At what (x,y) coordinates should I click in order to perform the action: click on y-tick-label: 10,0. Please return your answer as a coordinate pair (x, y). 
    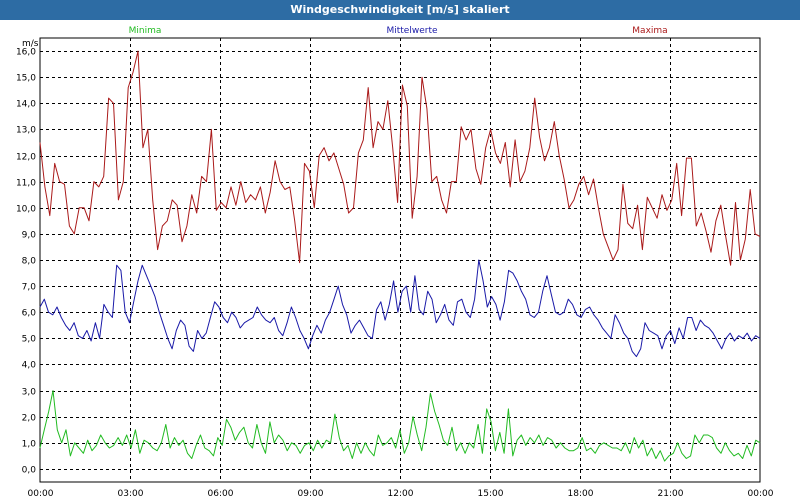
    Looking at the image, I should click on (26, 210).